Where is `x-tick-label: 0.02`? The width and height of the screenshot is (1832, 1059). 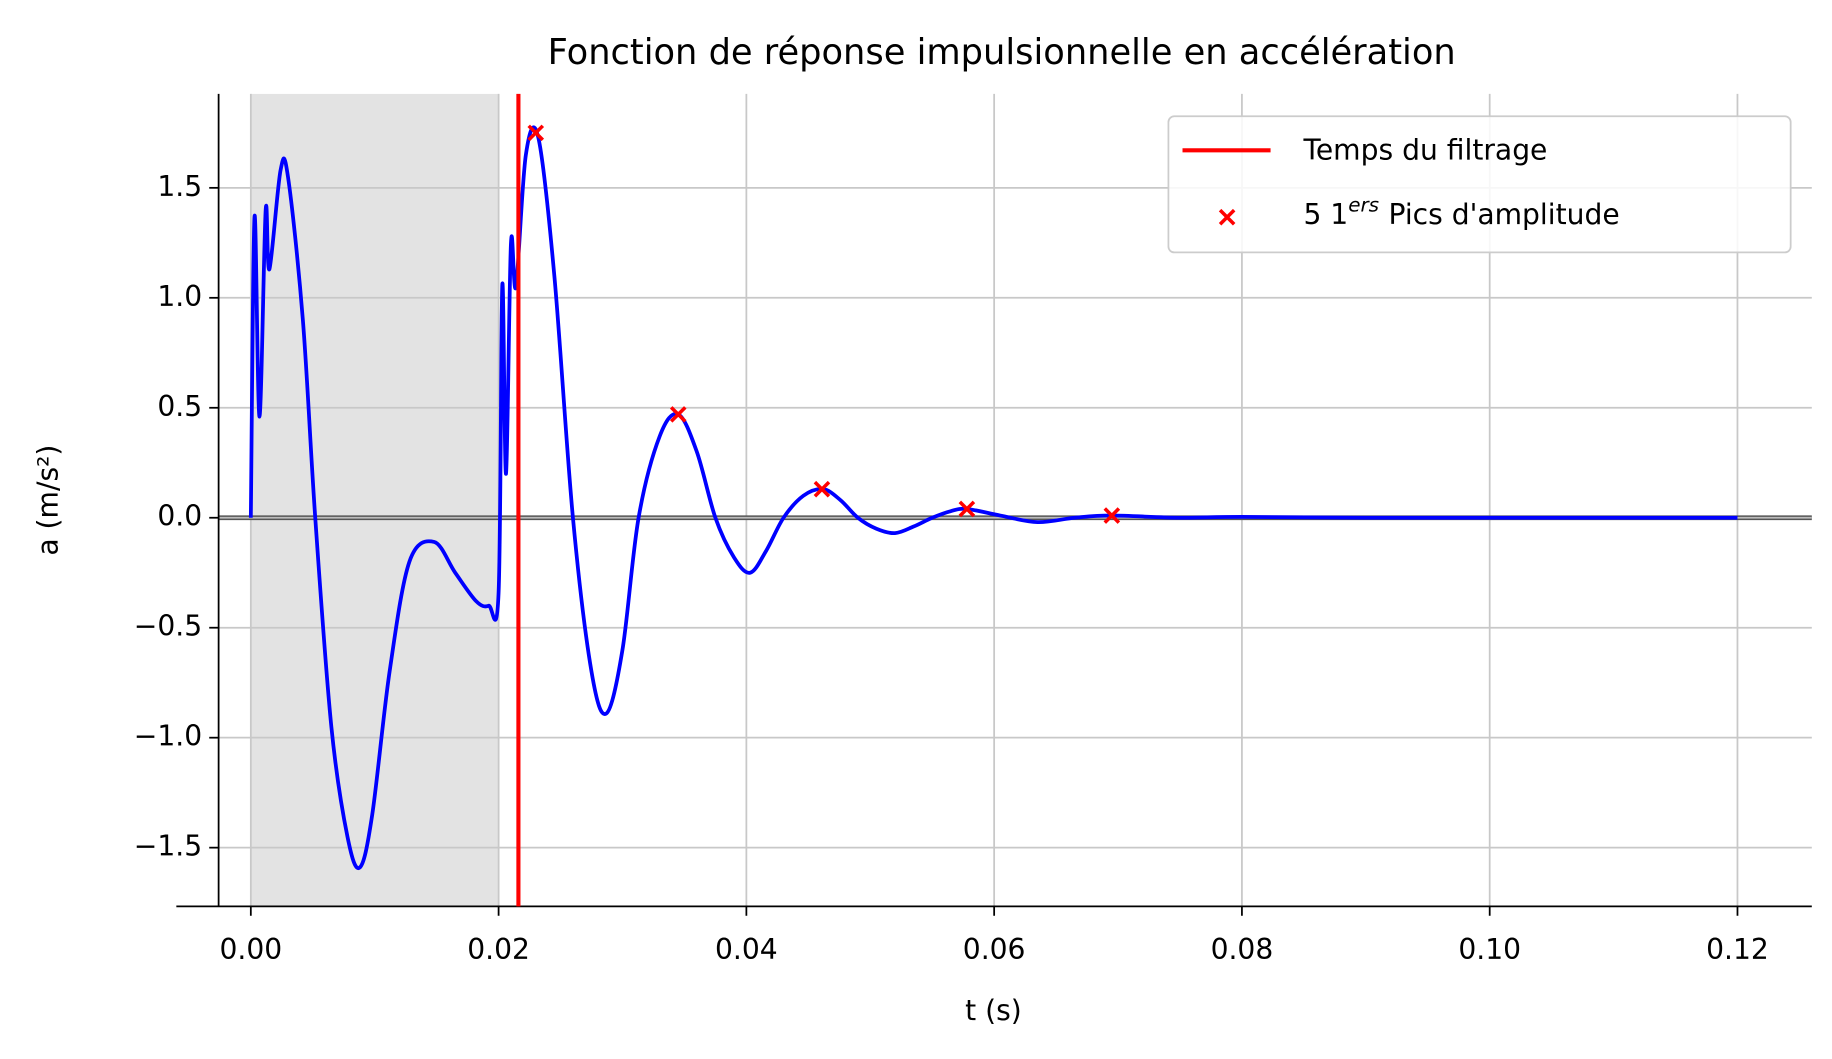 x-tick-label: 0.02 is located at coordinates (498, 949).